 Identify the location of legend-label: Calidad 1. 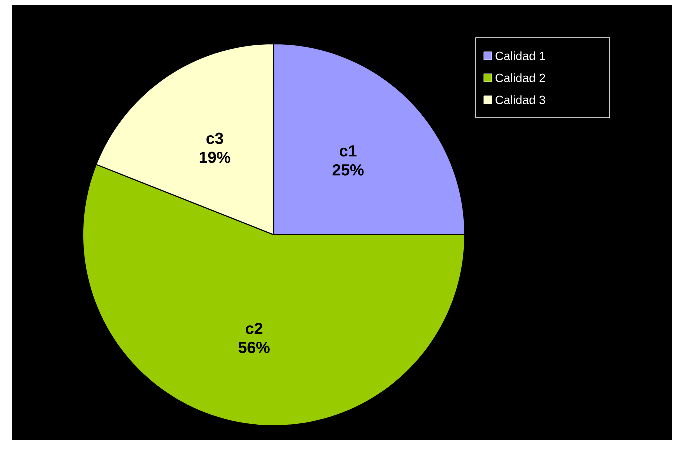
(521, 56).